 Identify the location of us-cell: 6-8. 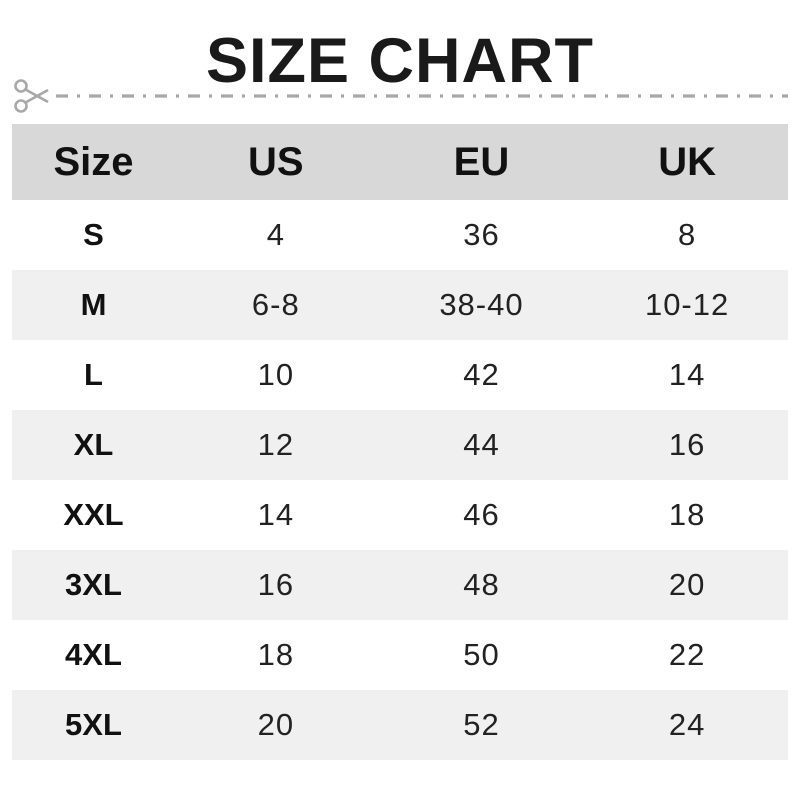
(275, 304).